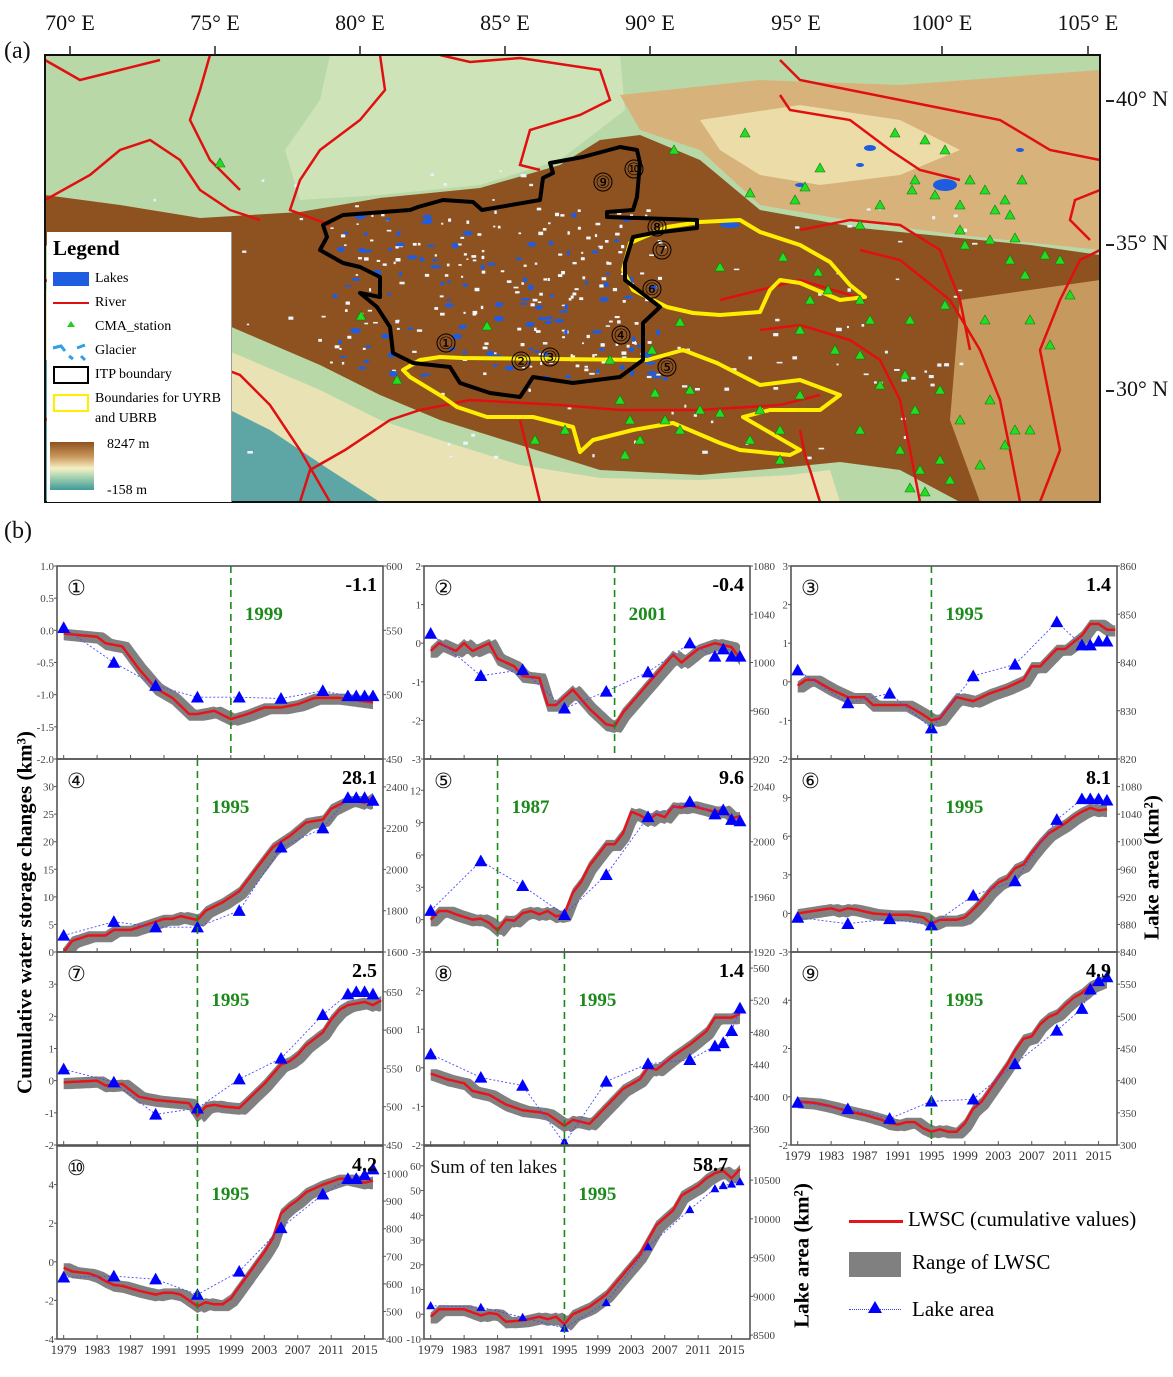 This screenshot has height=1377, width=1173. What do you see at coordinates (1098, 971) in the screenshot?
I see `total-change-value: 4.9` at bounding box center [1098, 971].